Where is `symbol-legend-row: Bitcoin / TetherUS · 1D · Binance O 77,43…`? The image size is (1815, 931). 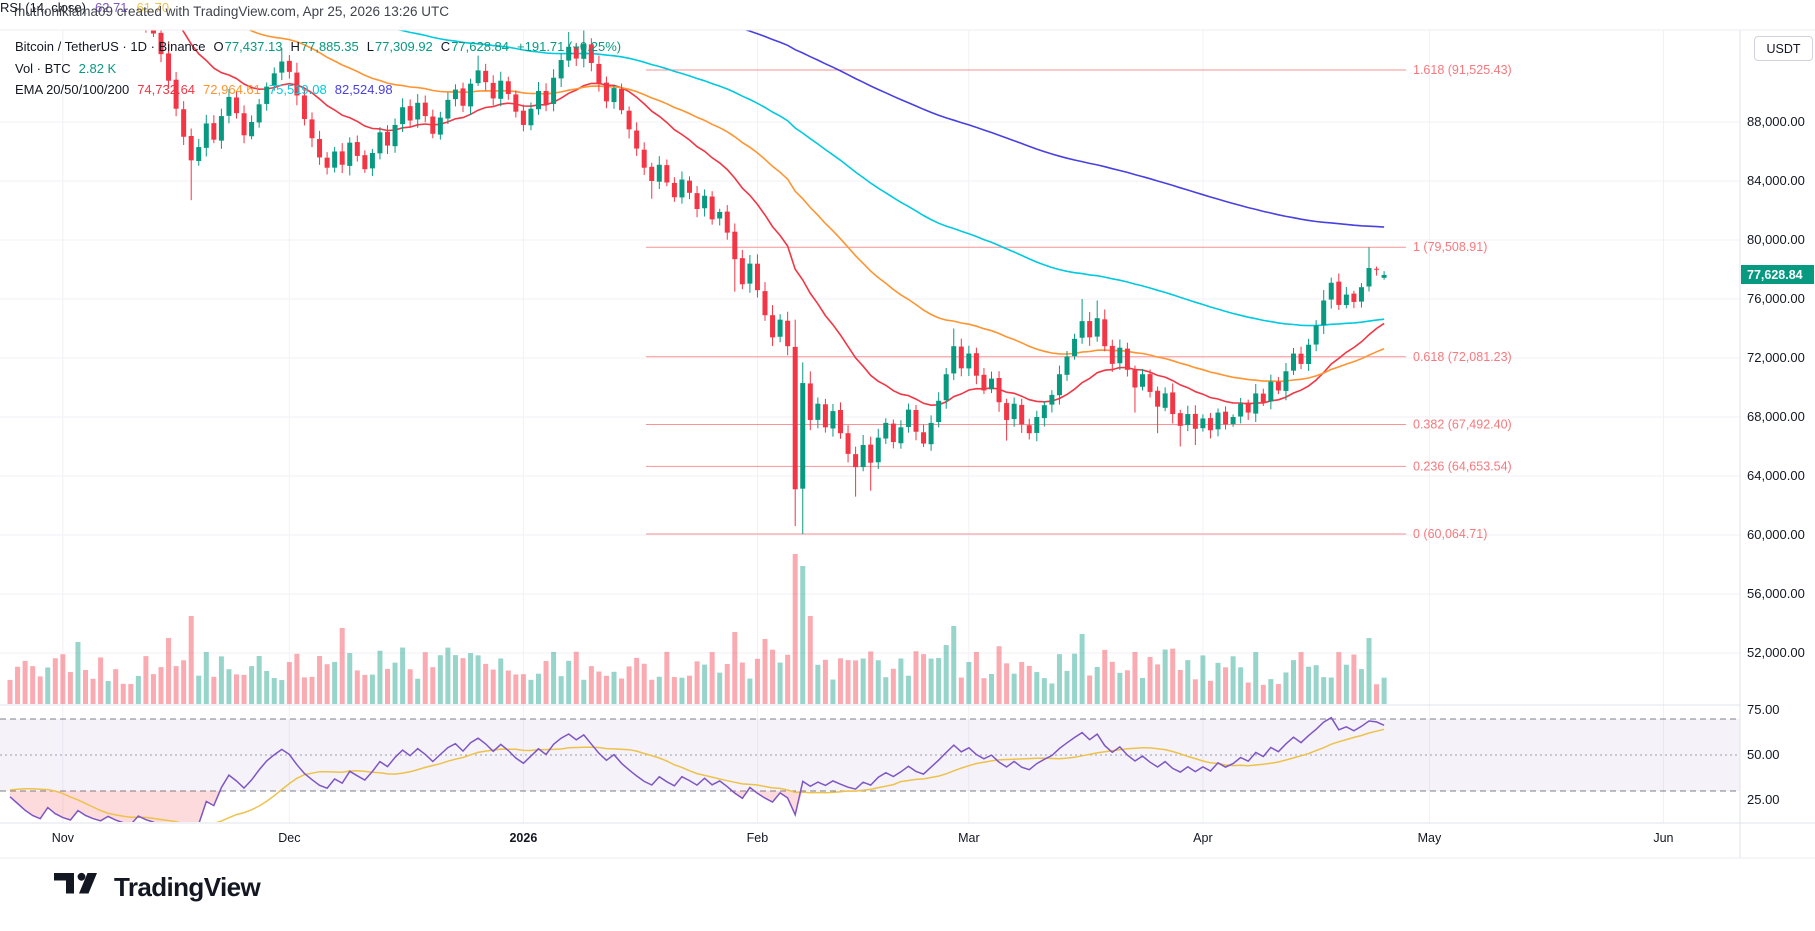 symbol-legend-row: Bitcoin / TetherUS · 1D · Binance O 77,43… is located at coordinates (318, 46).